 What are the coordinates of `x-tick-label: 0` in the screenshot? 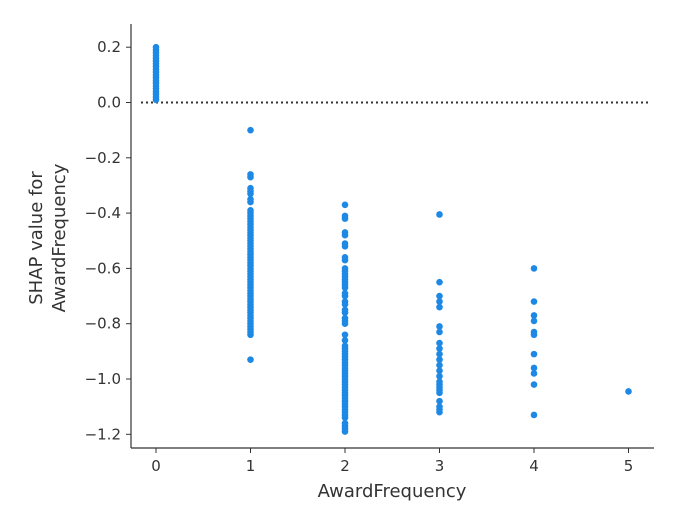 It's located at (156, 466).